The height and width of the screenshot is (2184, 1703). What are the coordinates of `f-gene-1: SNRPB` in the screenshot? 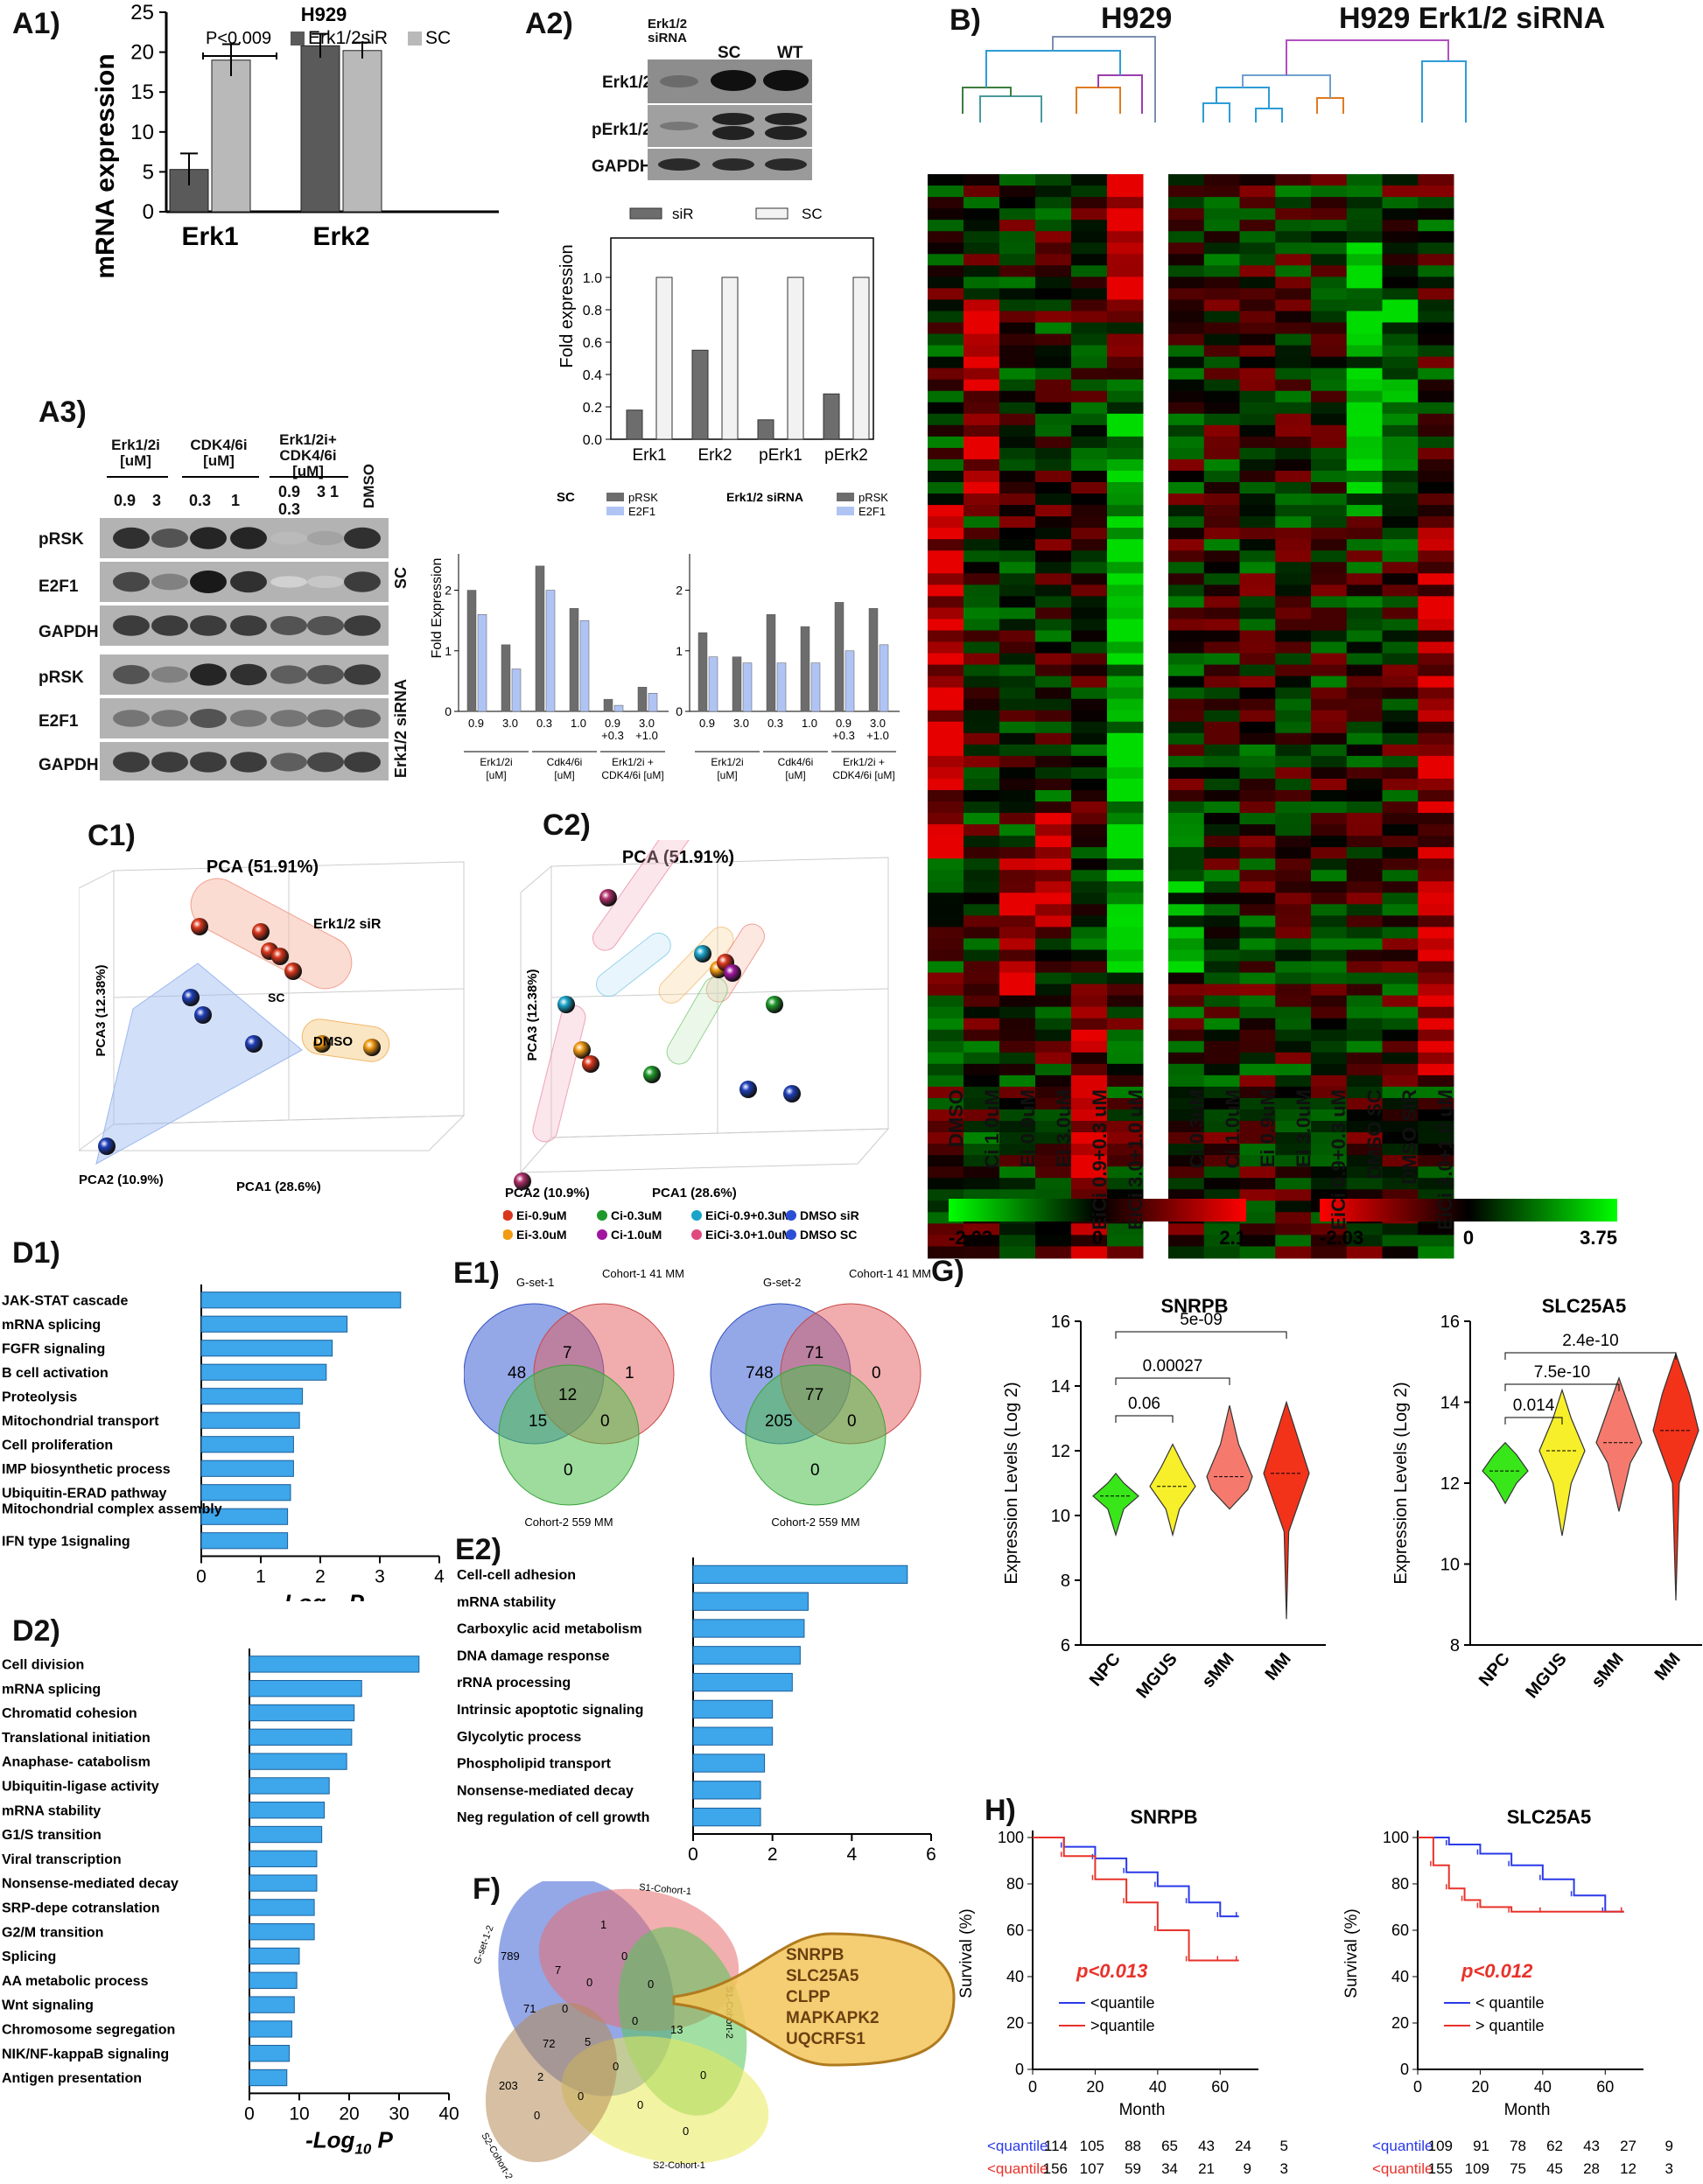 It's located at (815, 1955).